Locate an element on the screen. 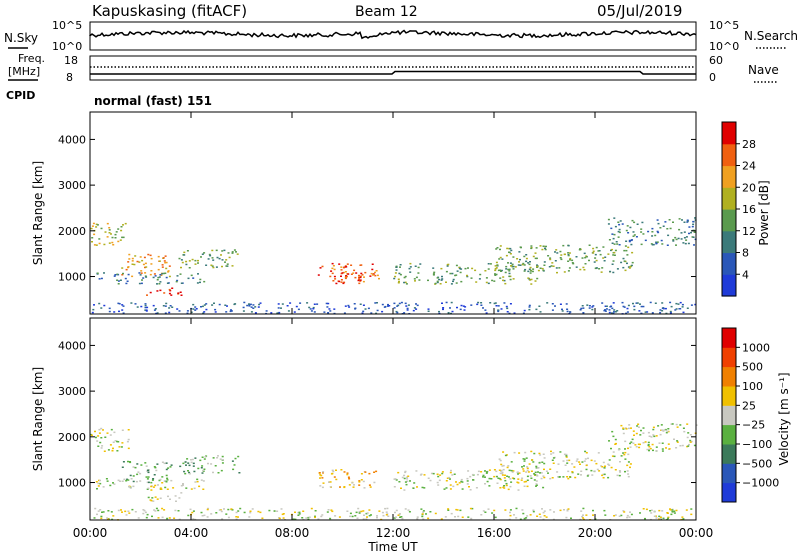  beam-title: Beam 12 is located at coordinates (386, 12).